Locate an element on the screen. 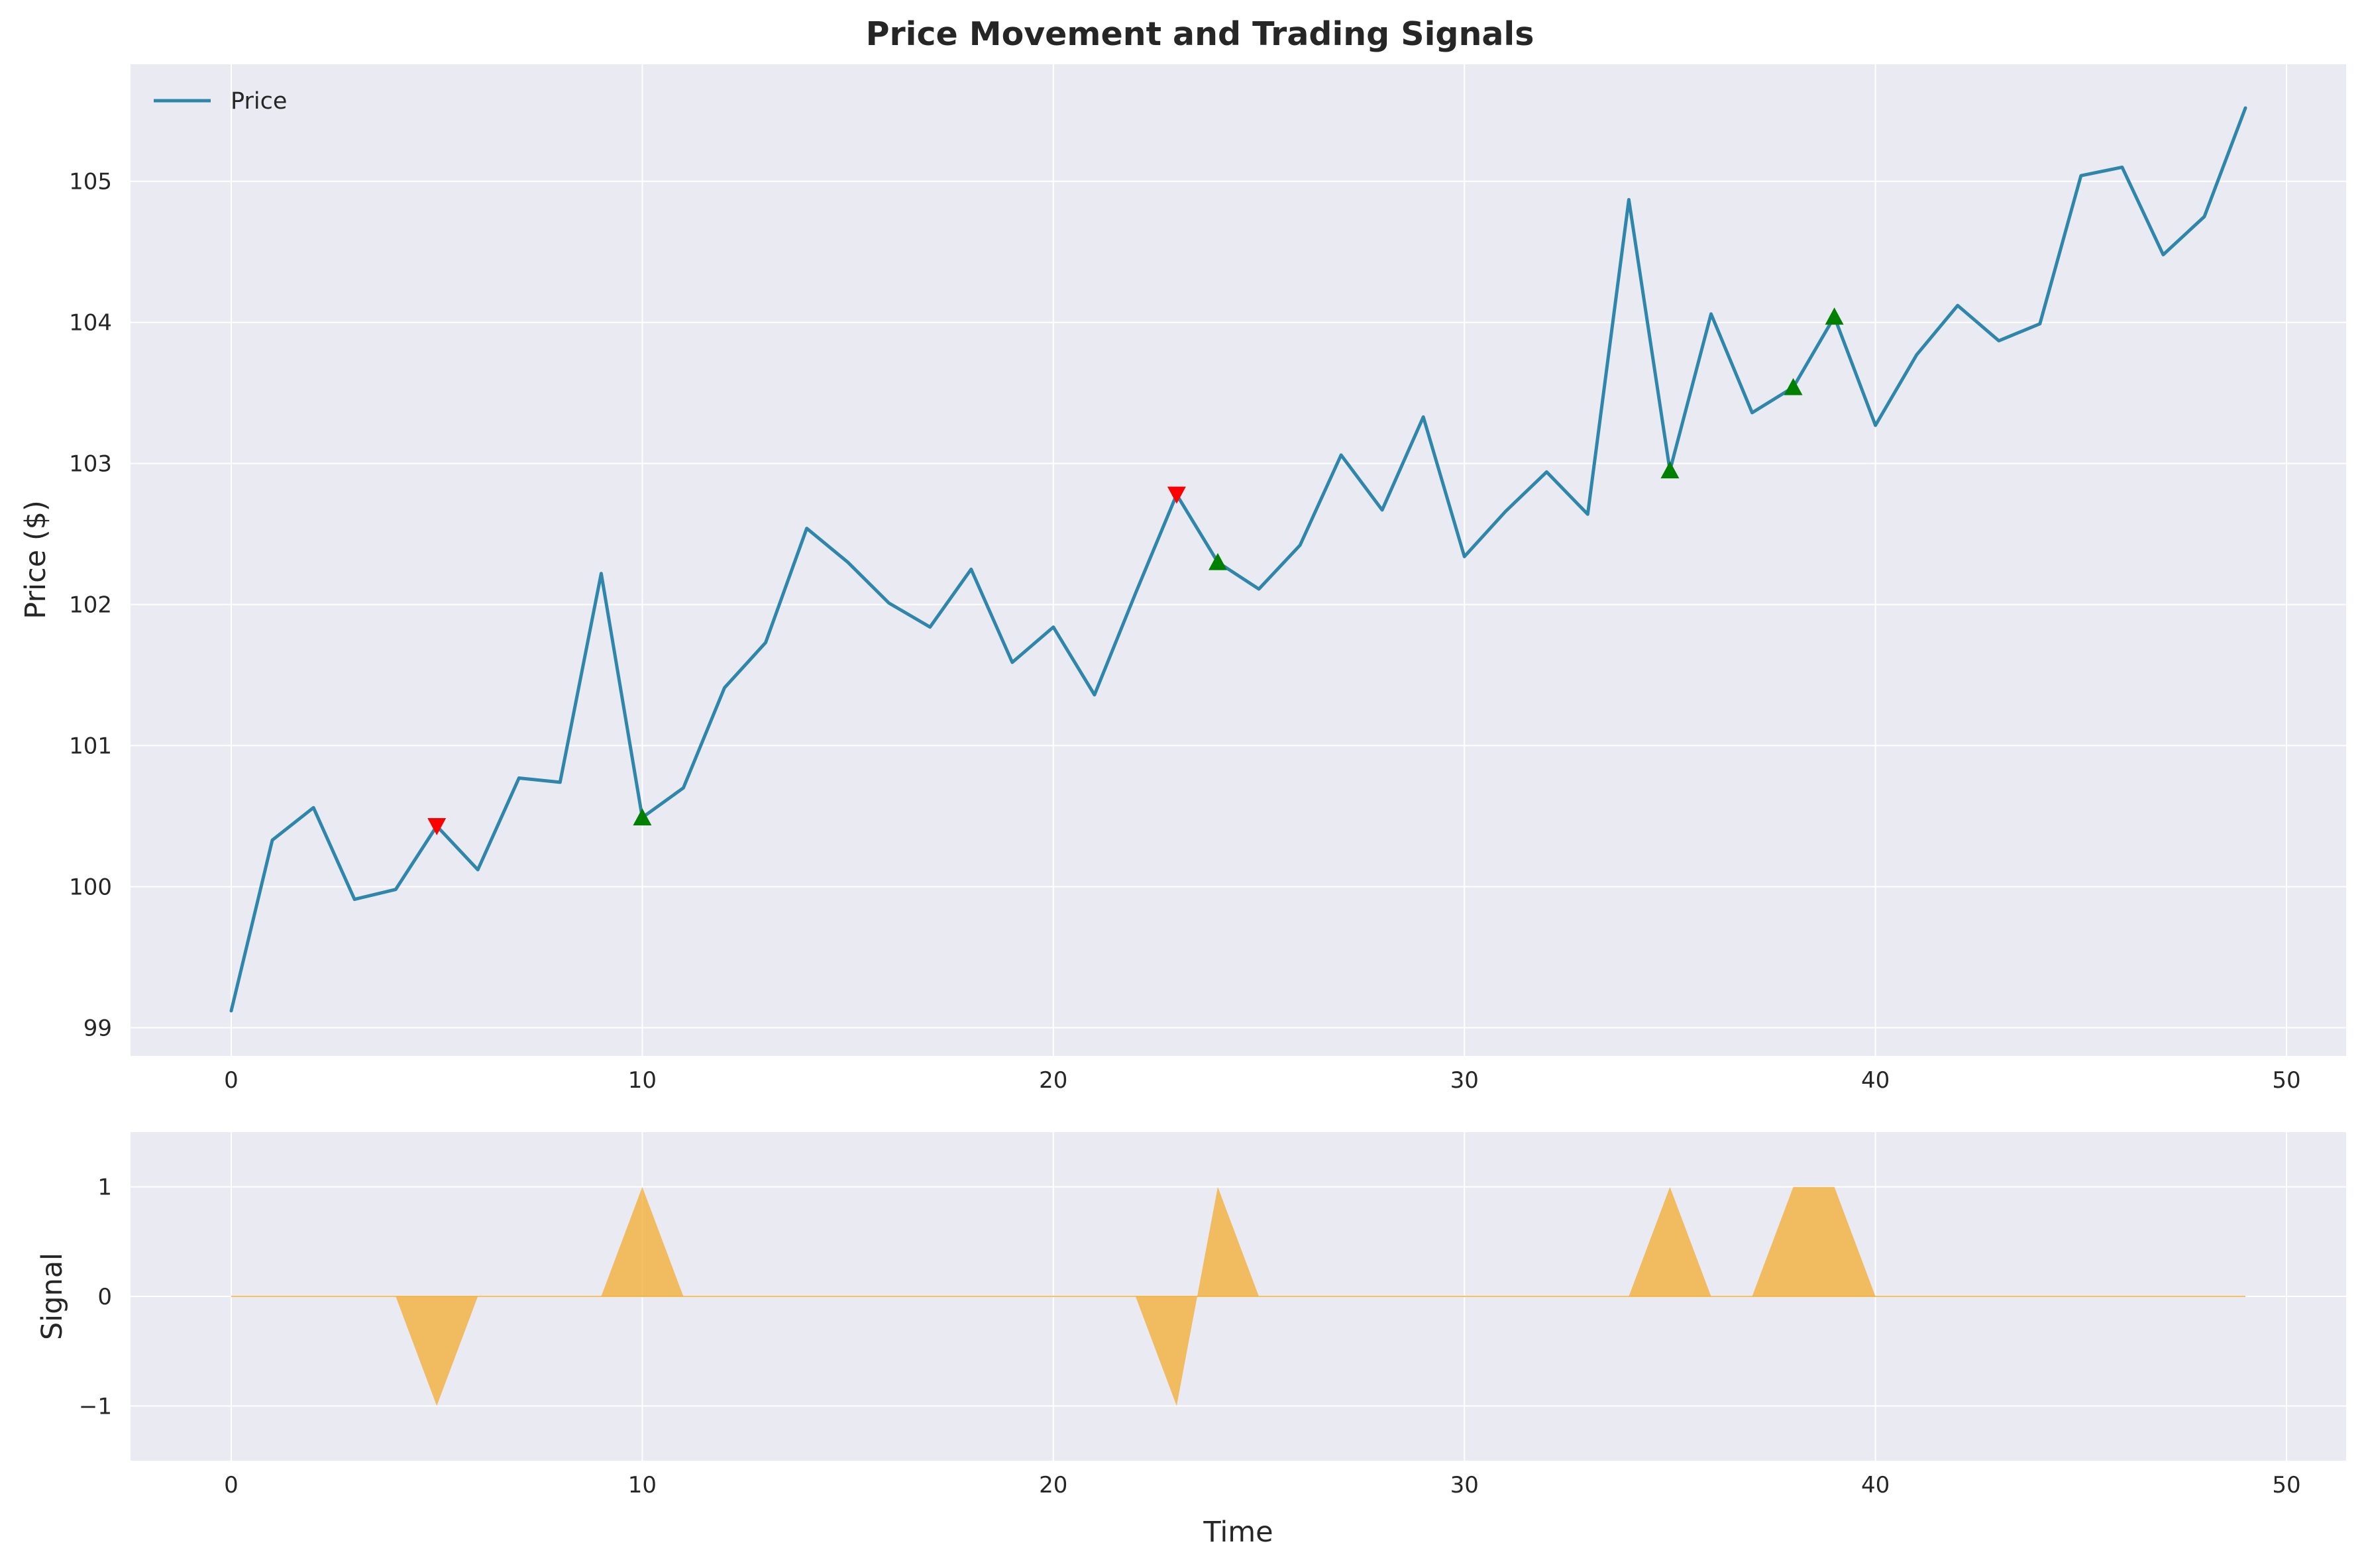 This screenshot has height=1568, width=2366. price-y-tick-labels: 99 100 101 102 103 104 105 is located at coordinates (90, 605).